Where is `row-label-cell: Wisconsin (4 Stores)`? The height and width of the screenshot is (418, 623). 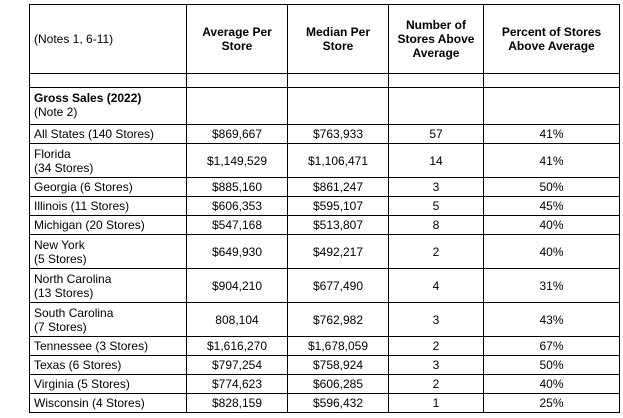 row-label-cell: Wisconsin (4 Stores) is located at coordinates (108, 403).